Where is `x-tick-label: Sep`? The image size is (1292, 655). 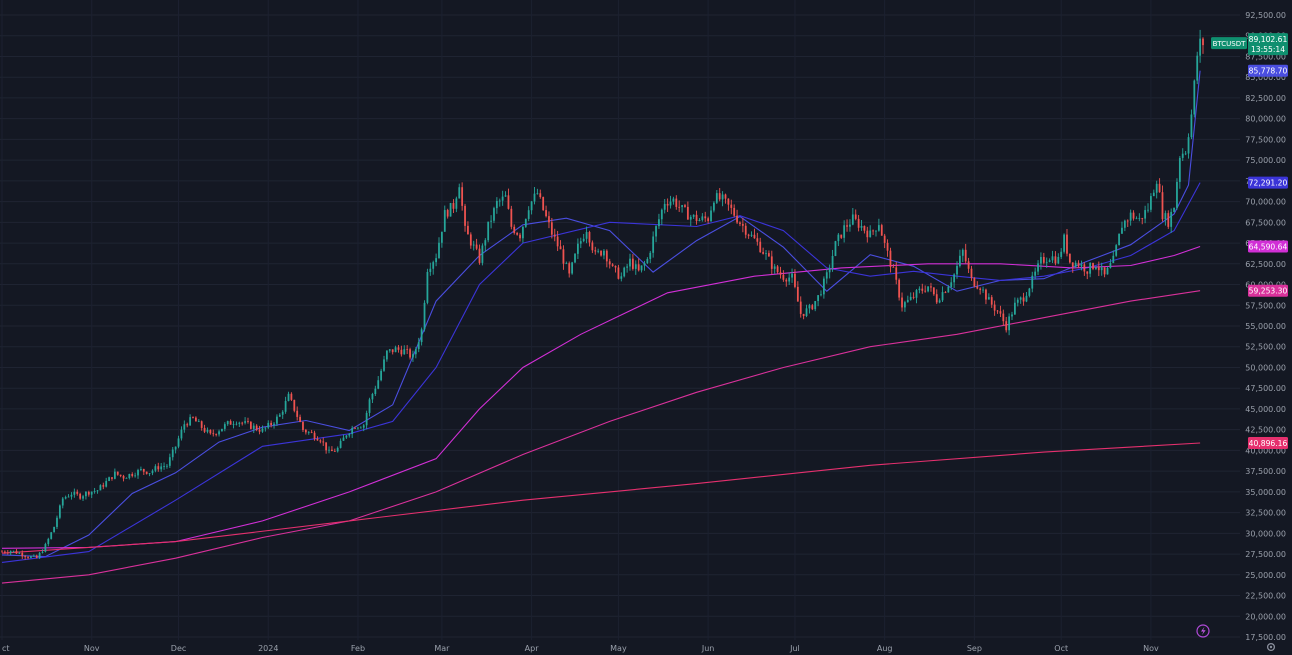 x-tick-label: Sep is located at coordinates (974, 648).